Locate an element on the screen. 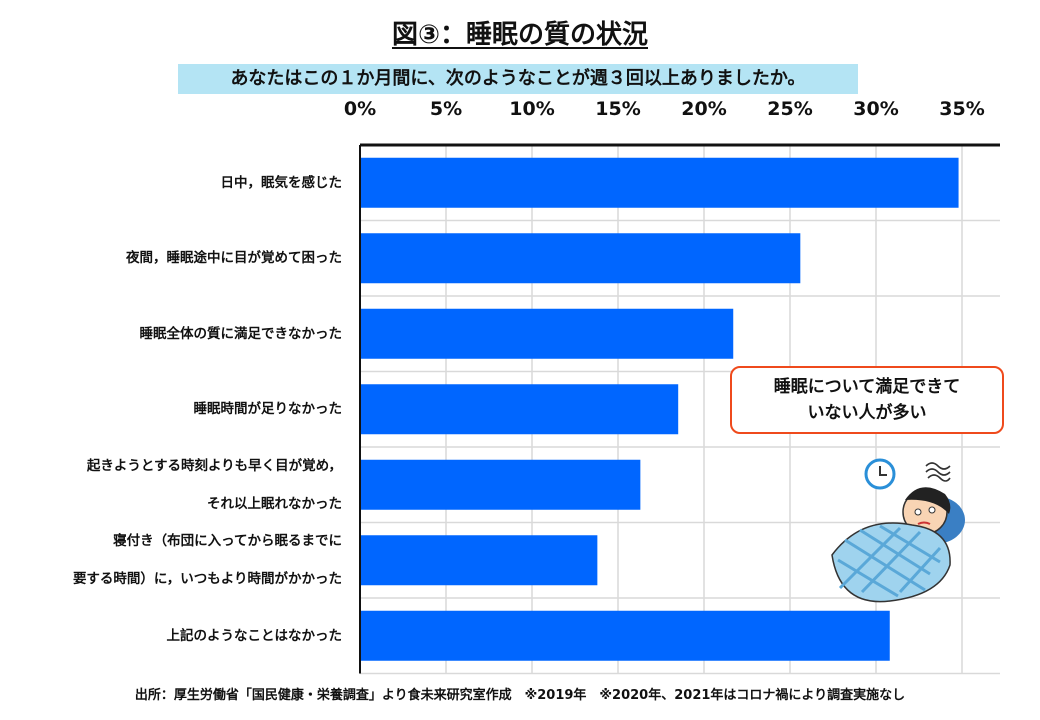 The height and width of the screenshot is (720, 1040). chart-subtitle: あなたはこの１か月間に、次のようなことが週３回以上ありましたか。 is located at coordinates (518, 79).